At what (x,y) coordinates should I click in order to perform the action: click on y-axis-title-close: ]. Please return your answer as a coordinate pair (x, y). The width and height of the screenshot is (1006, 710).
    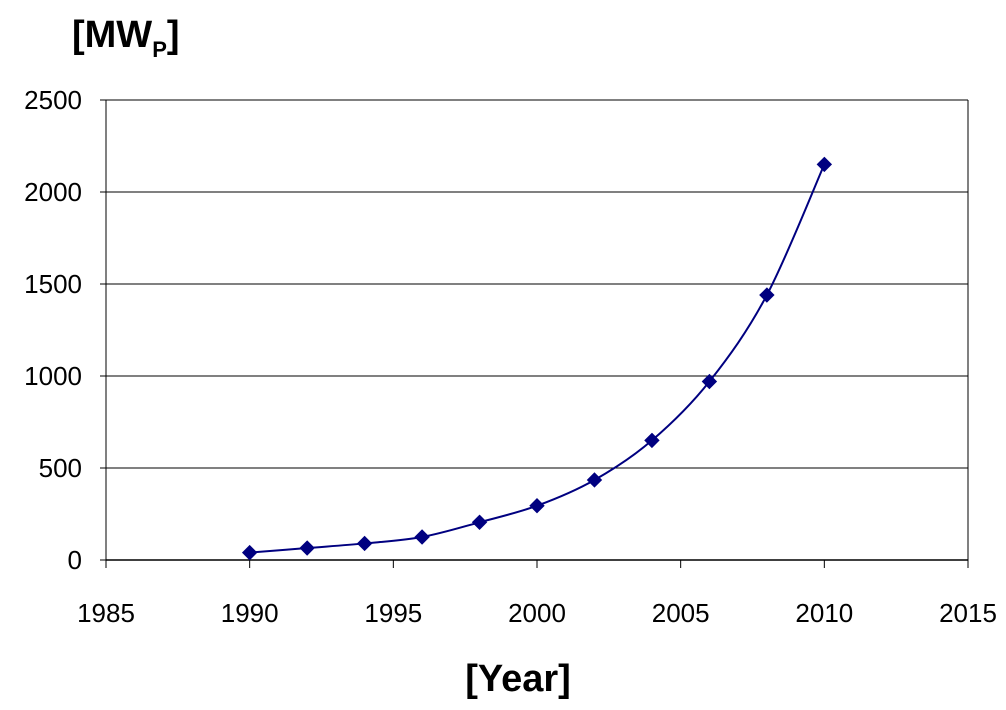
    Looking at the image, I should click on (173, 35).